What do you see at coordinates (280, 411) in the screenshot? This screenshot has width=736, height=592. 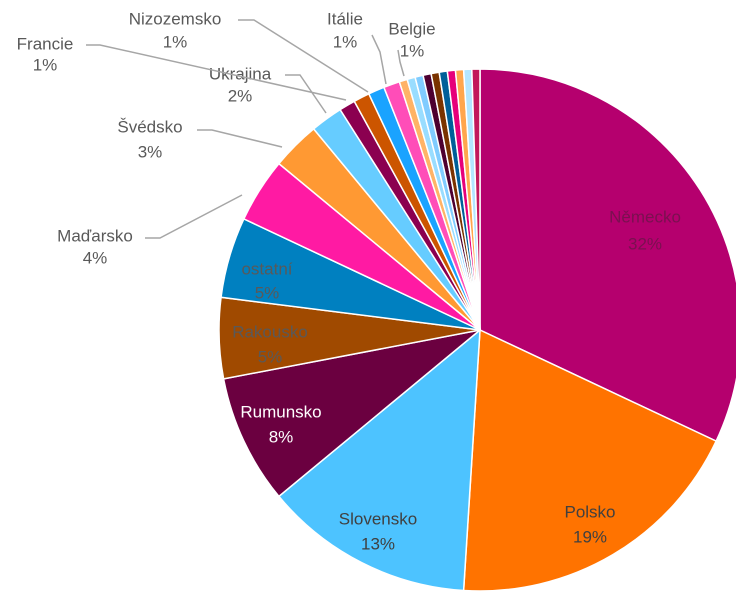 I see `slice-label: Rumunsko` at bounding box center [280, 411].